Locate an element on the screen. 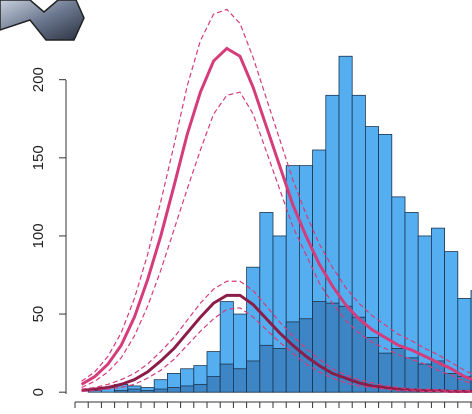  y-tick-label: 150 is located at coordinates (38, 157).